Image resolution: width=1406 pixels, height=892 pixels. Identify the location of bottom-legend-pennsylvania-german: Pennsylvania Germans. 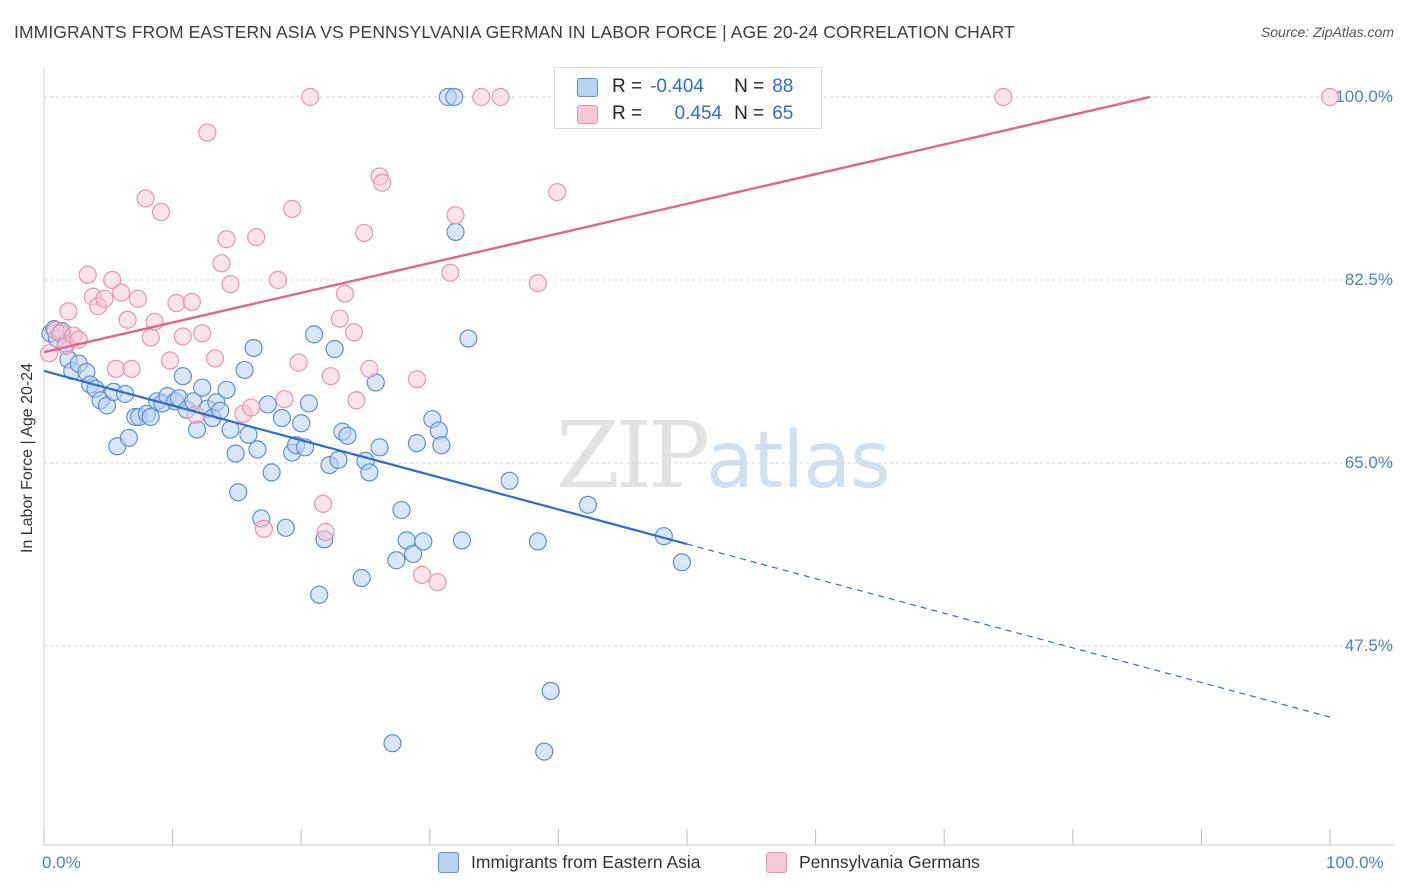
(873, 862).